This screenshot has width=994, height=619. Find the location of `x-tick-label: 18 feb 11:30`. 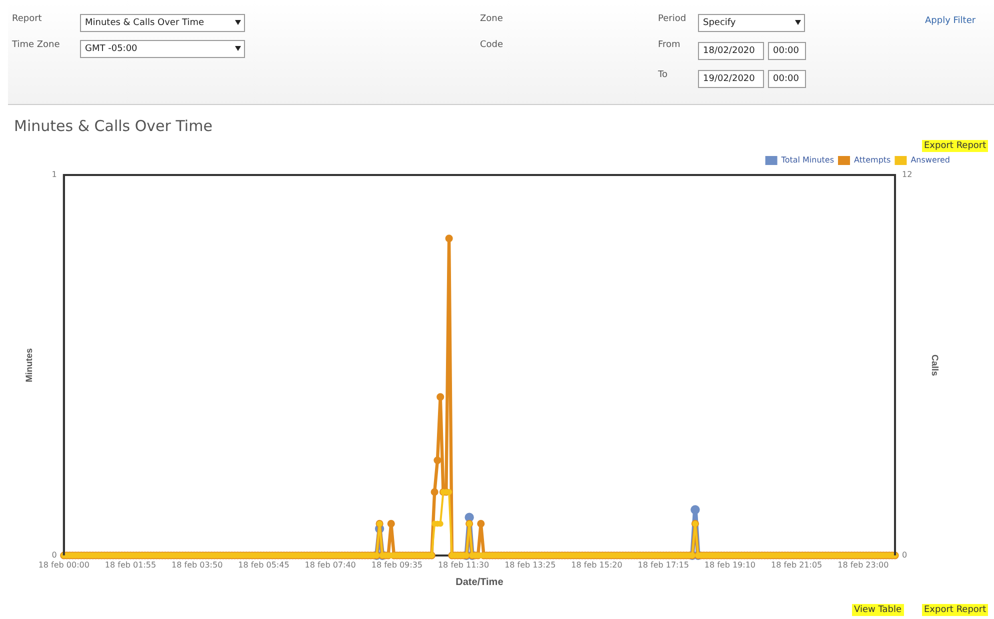

x-tick-label: 18 feb 11:30 is located at coordinates (464, 565).